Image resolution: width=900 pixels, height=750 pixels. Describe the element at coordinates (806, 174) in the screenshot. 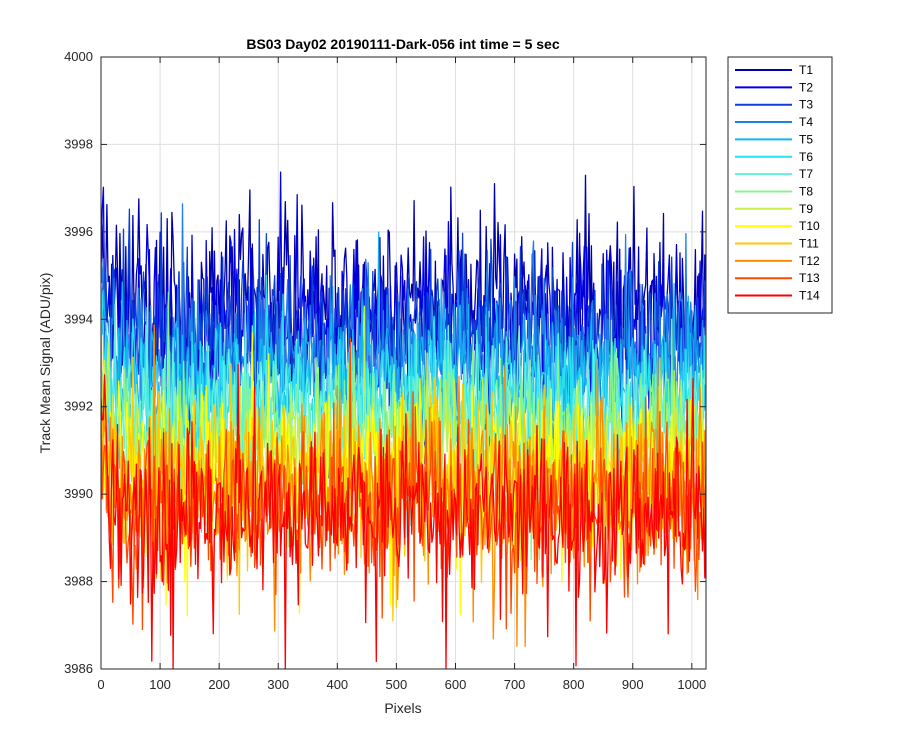

I see `legend-label-t7: T7` at that location.